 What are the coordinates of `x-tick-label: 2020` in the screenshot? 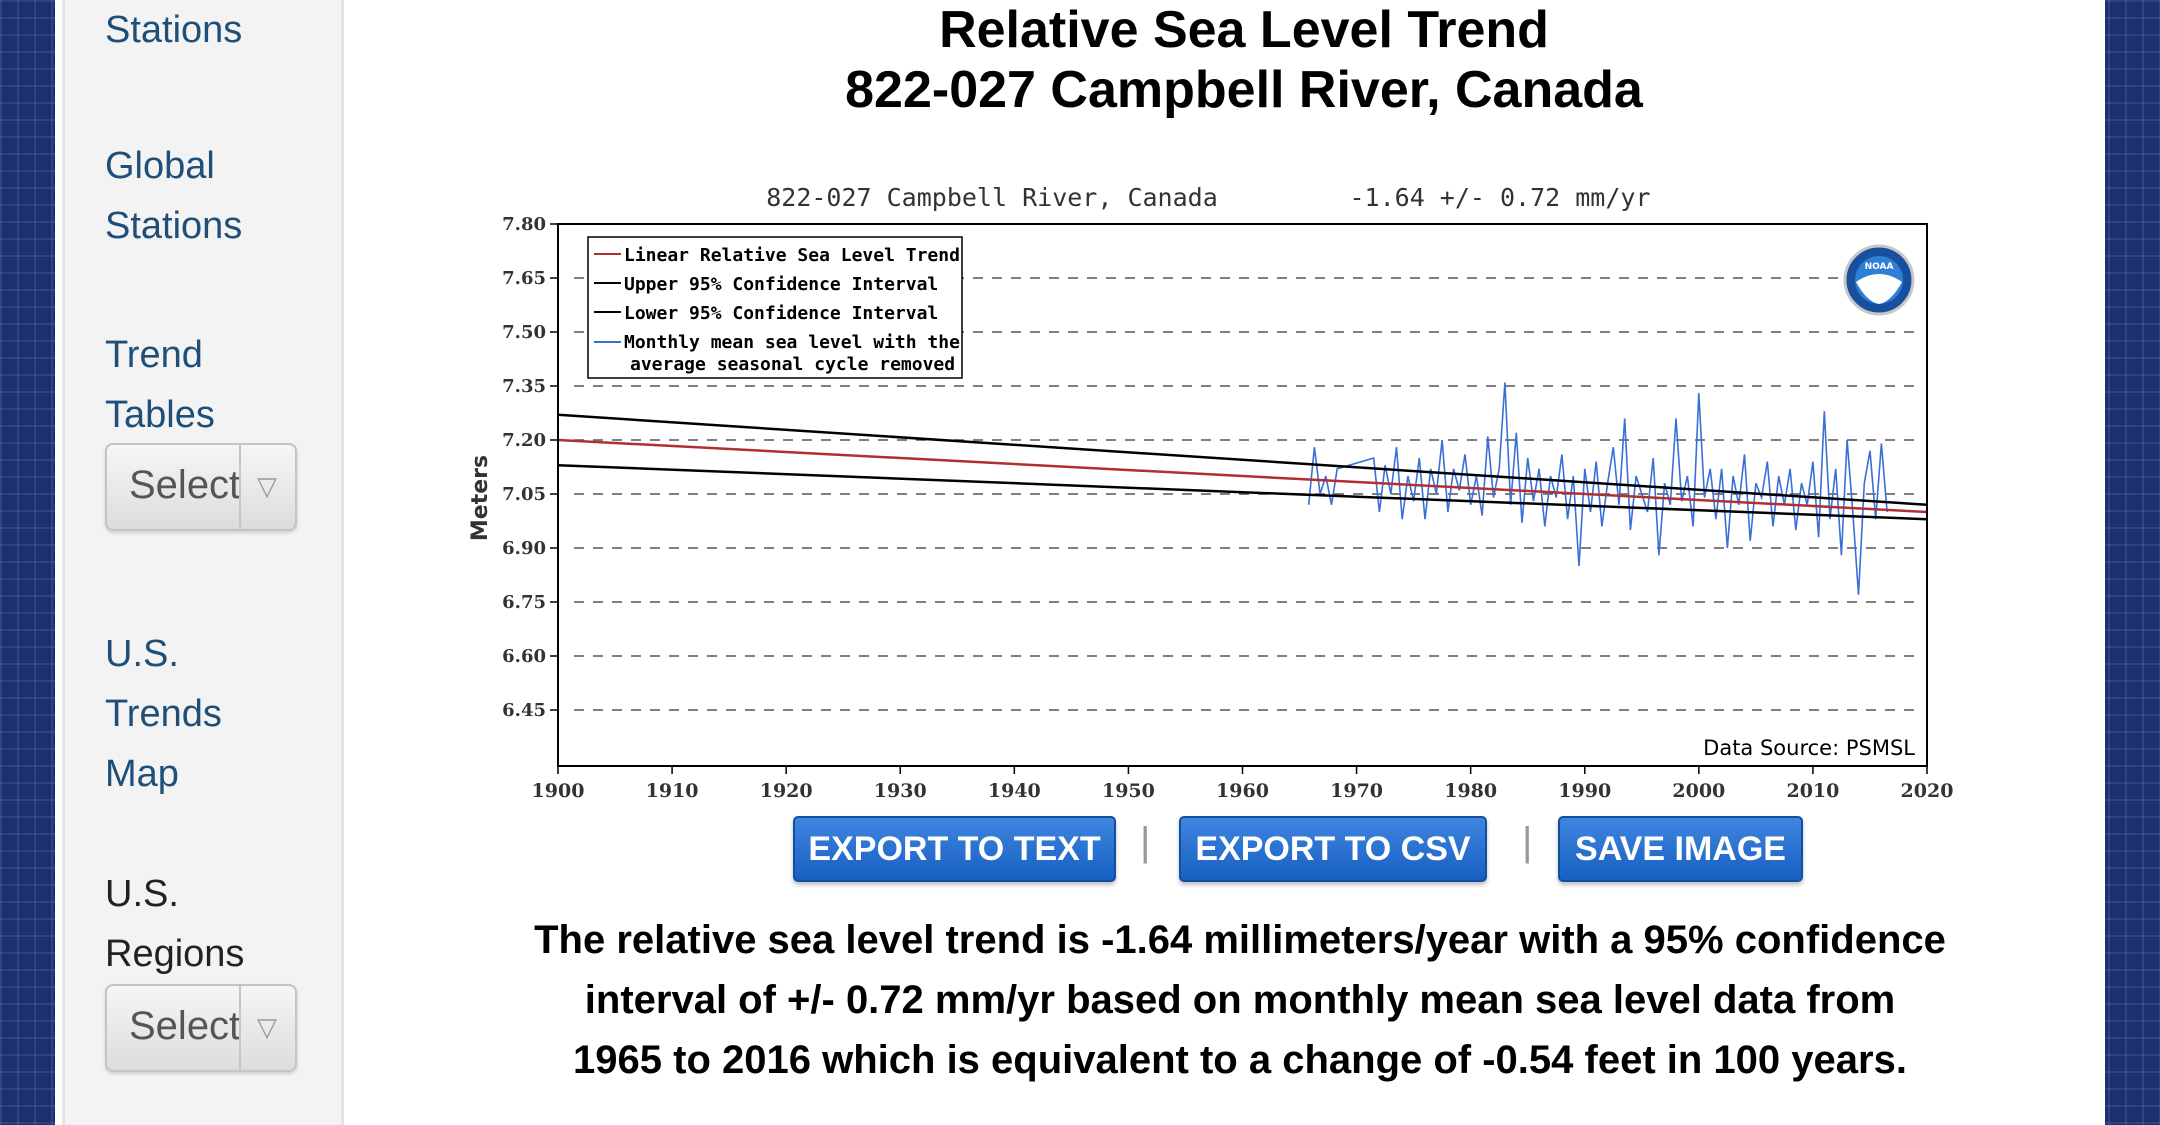 It's located at (1927, 791).